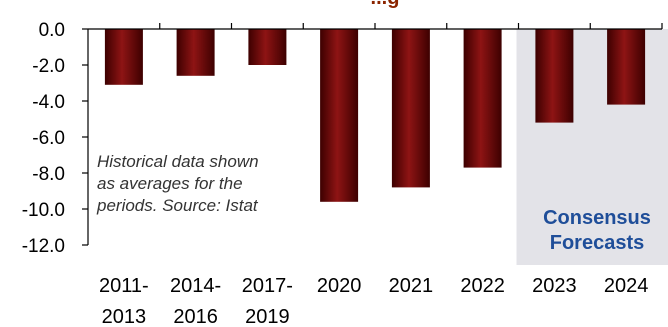 Image resolution: width=668 pixels, height=327 pixels. Describe the element at coordinates (48, 102) in the screenshot. I see `y-tick-label: -4.0` at that location.